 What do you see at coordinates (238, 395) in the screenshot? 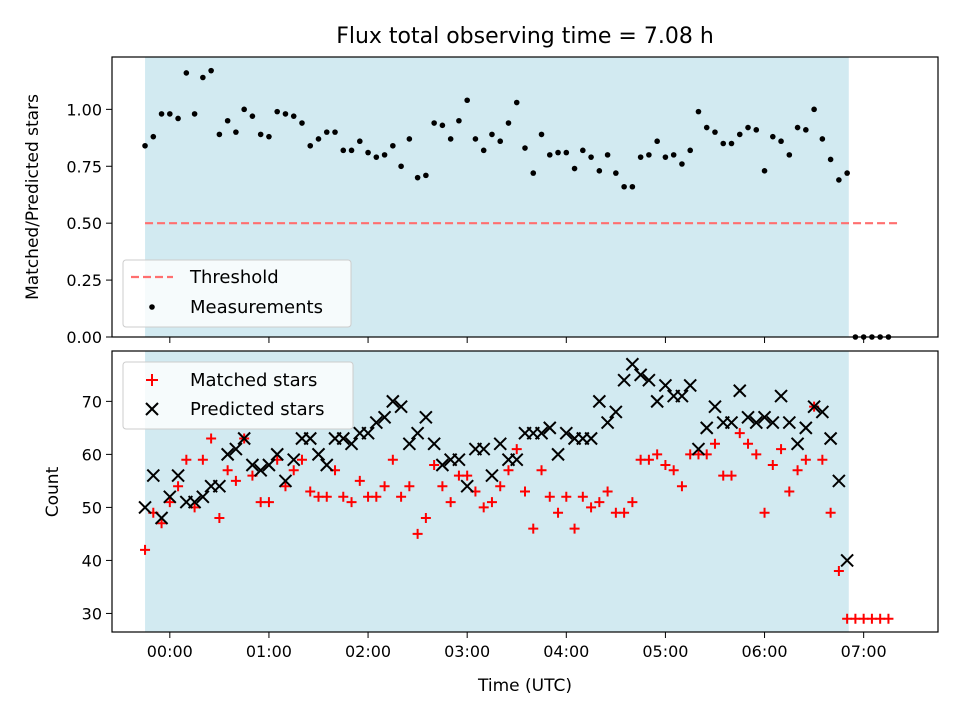
I see `bottom-legend: Matched stars Predicted stars` at bounding box center [238, 395].